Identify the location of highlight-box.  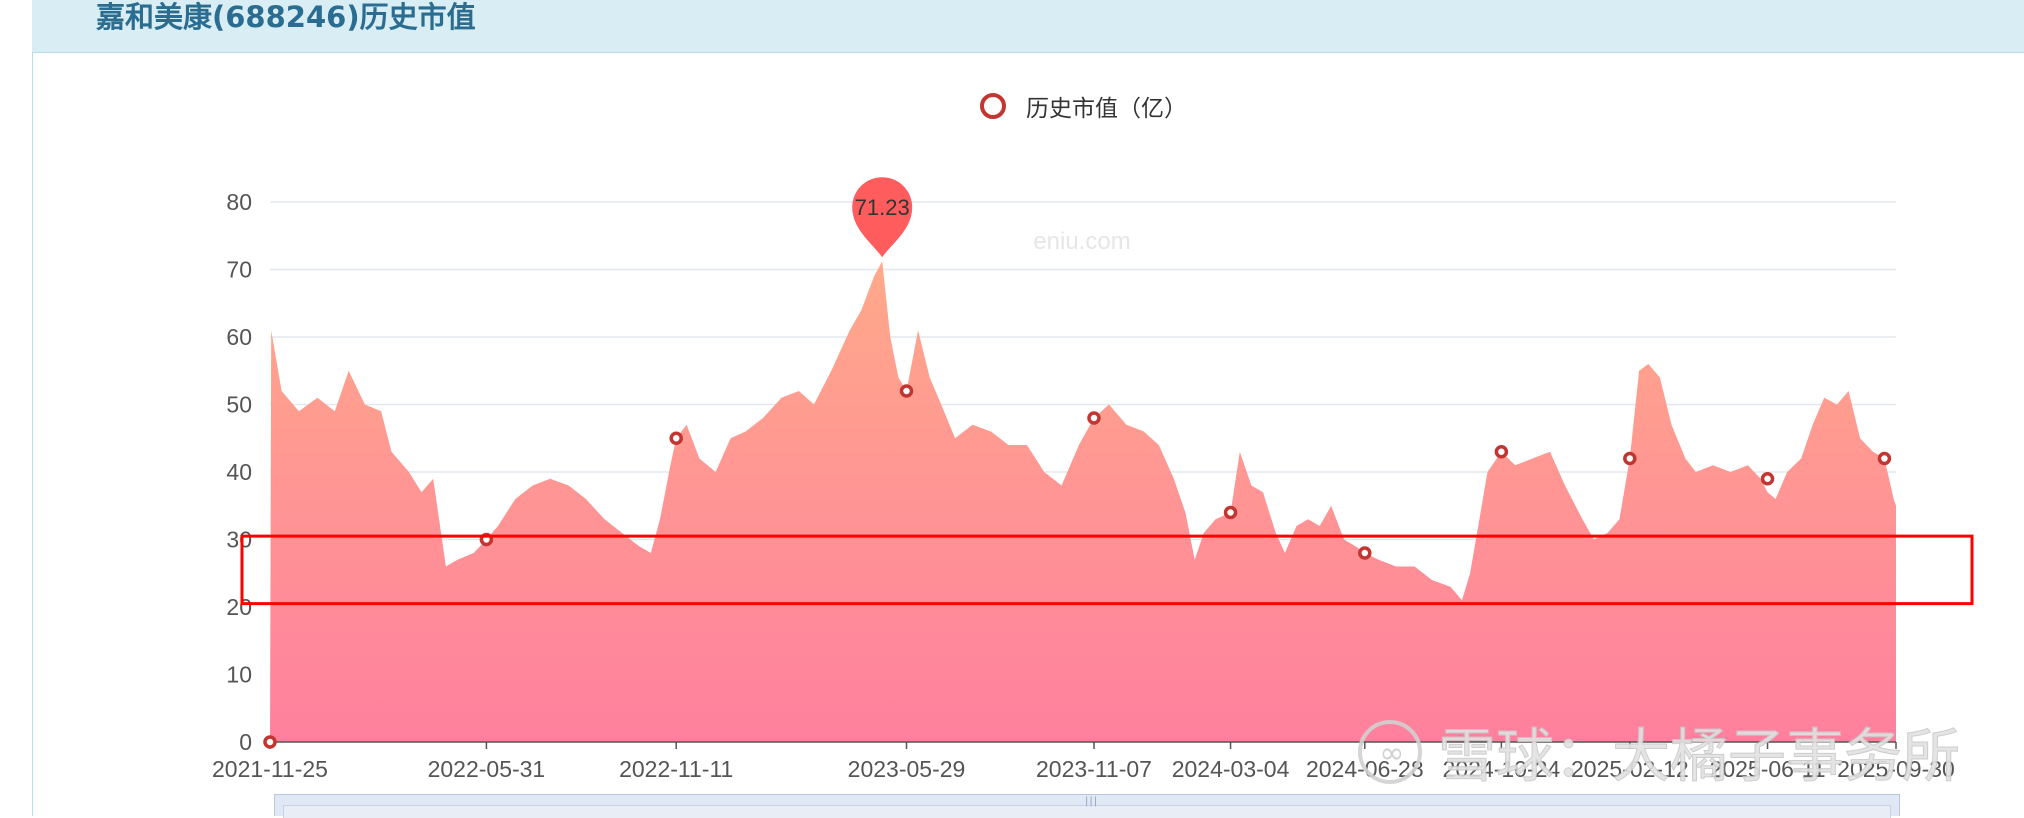
(1107, 570).